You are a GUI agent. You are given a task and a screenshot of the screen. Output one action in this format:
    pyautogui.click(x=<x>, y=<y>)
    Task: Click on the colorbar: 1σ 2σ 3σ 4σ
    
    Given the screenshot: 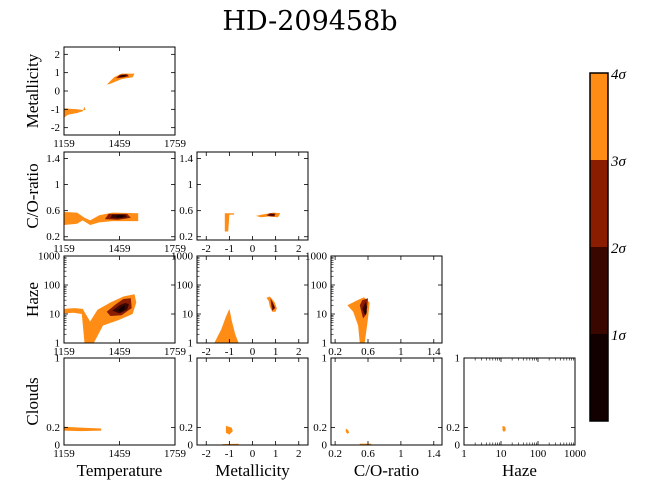 What is the action you would take?
    pyautogui.click(x=608, y=244)
    